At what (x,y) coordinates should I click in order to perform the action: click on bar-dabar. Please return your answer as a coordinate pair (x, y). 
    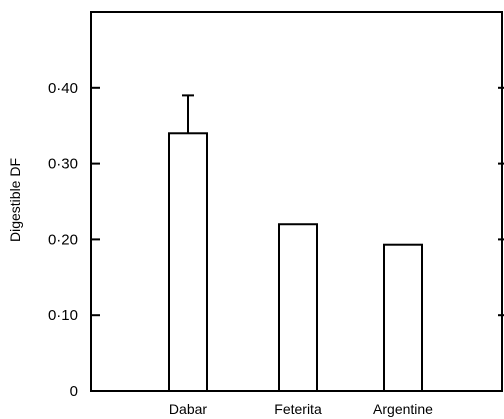
    Looking at the image, I should click on (188, 262).